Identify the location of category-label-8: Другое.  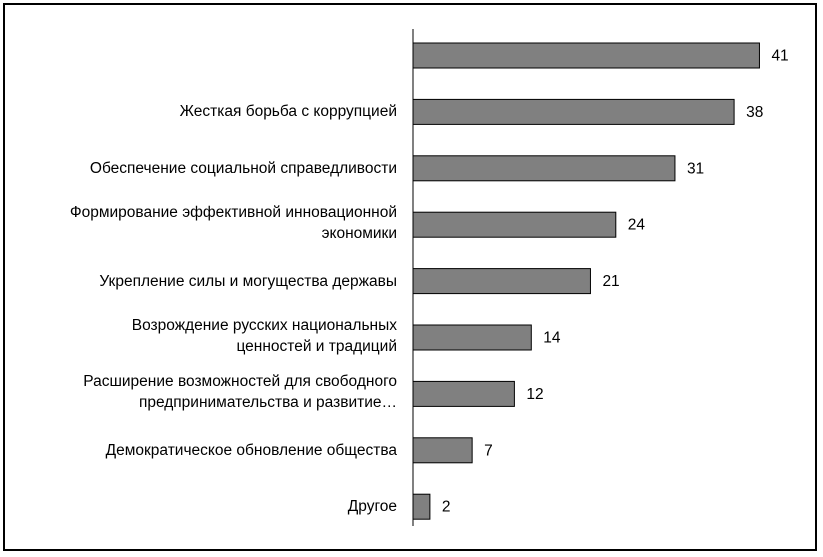
(372, 507).